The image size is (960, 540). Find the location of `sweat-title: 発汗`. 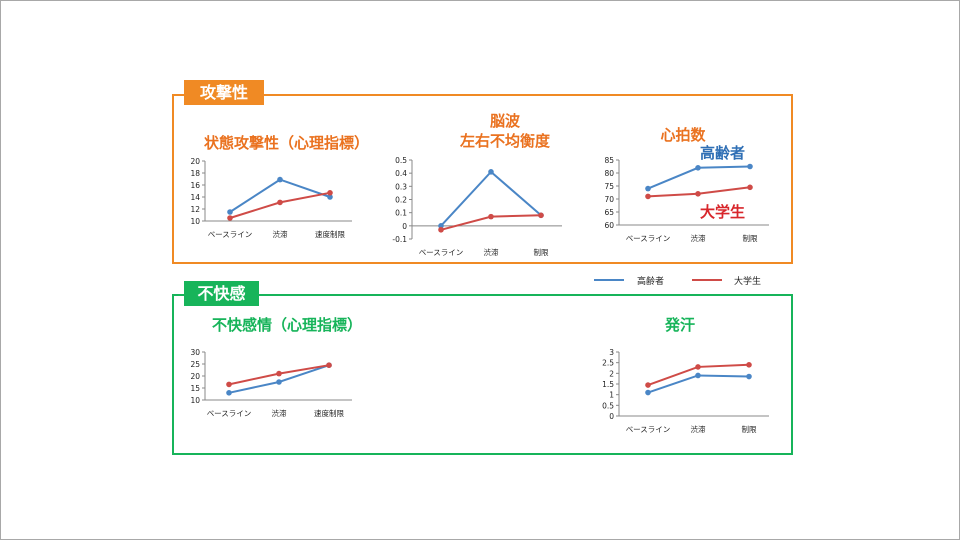

sweat-title: 発汗 is located at coordinates (679, 325).